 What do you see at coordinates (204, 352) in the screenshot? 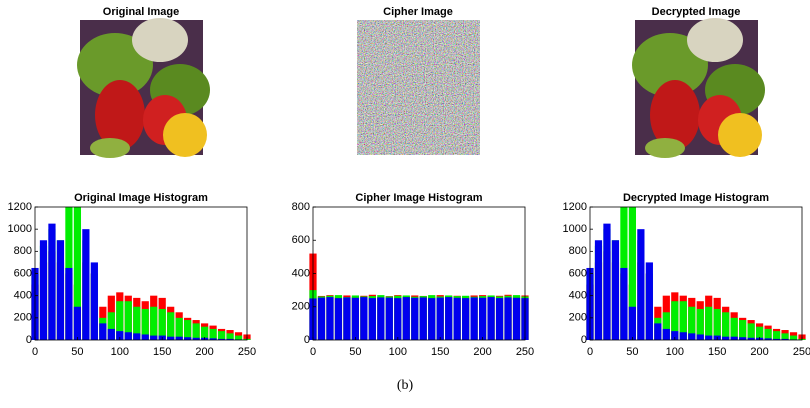
I see `x-tick-label: 200` at bounding box center [204, 352].